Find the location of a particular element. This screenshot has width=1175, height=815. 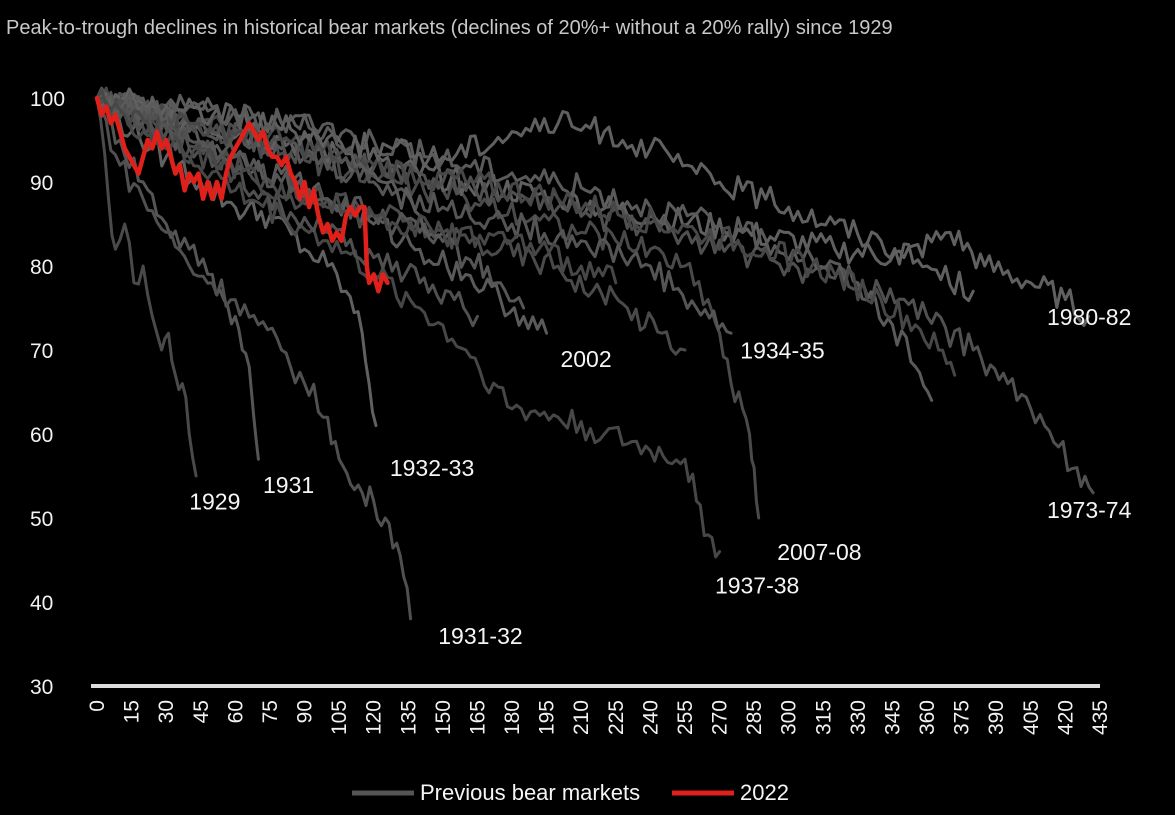

y-tick-label: 30 is located at coordinates (41, 687).